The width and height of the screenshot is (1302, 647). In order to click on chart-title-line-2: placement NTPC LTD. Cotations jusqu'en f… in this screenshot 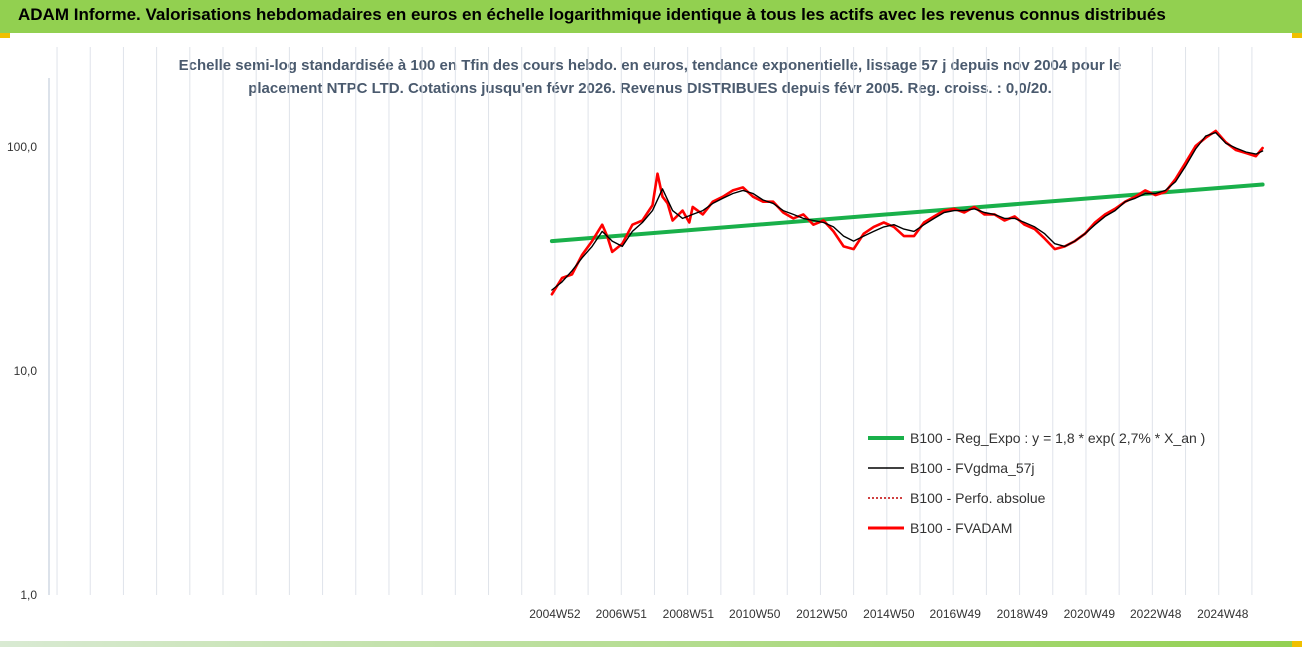, I will do `click(650, 88)`.